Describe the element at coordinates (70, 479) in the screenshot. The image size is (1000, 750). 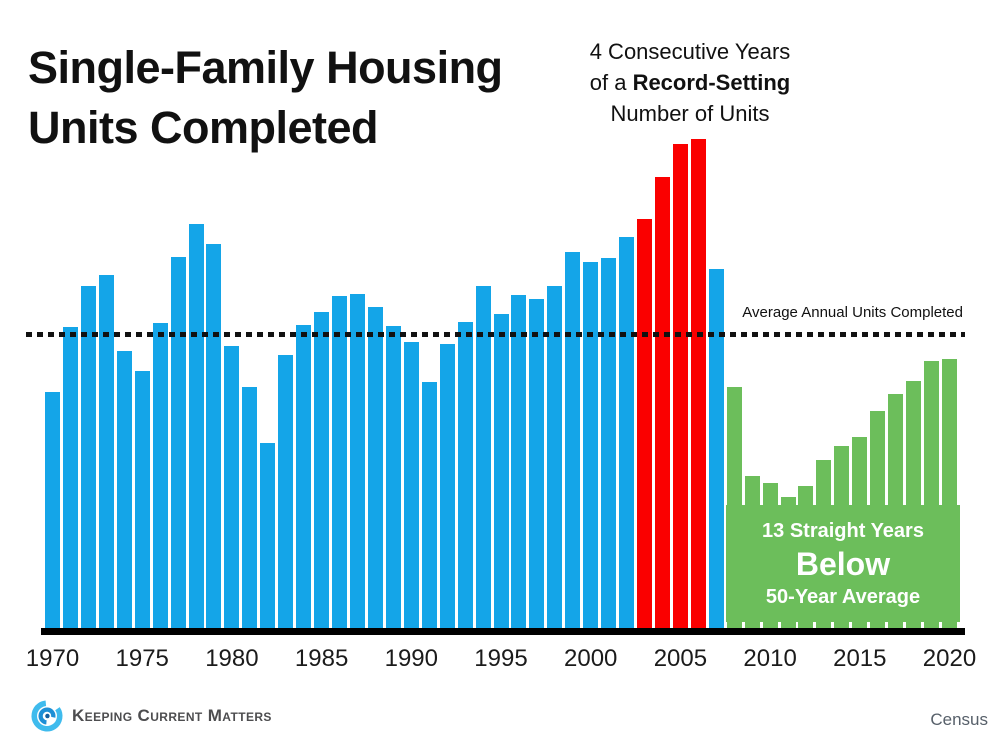
I see `bar-1971` at that location.